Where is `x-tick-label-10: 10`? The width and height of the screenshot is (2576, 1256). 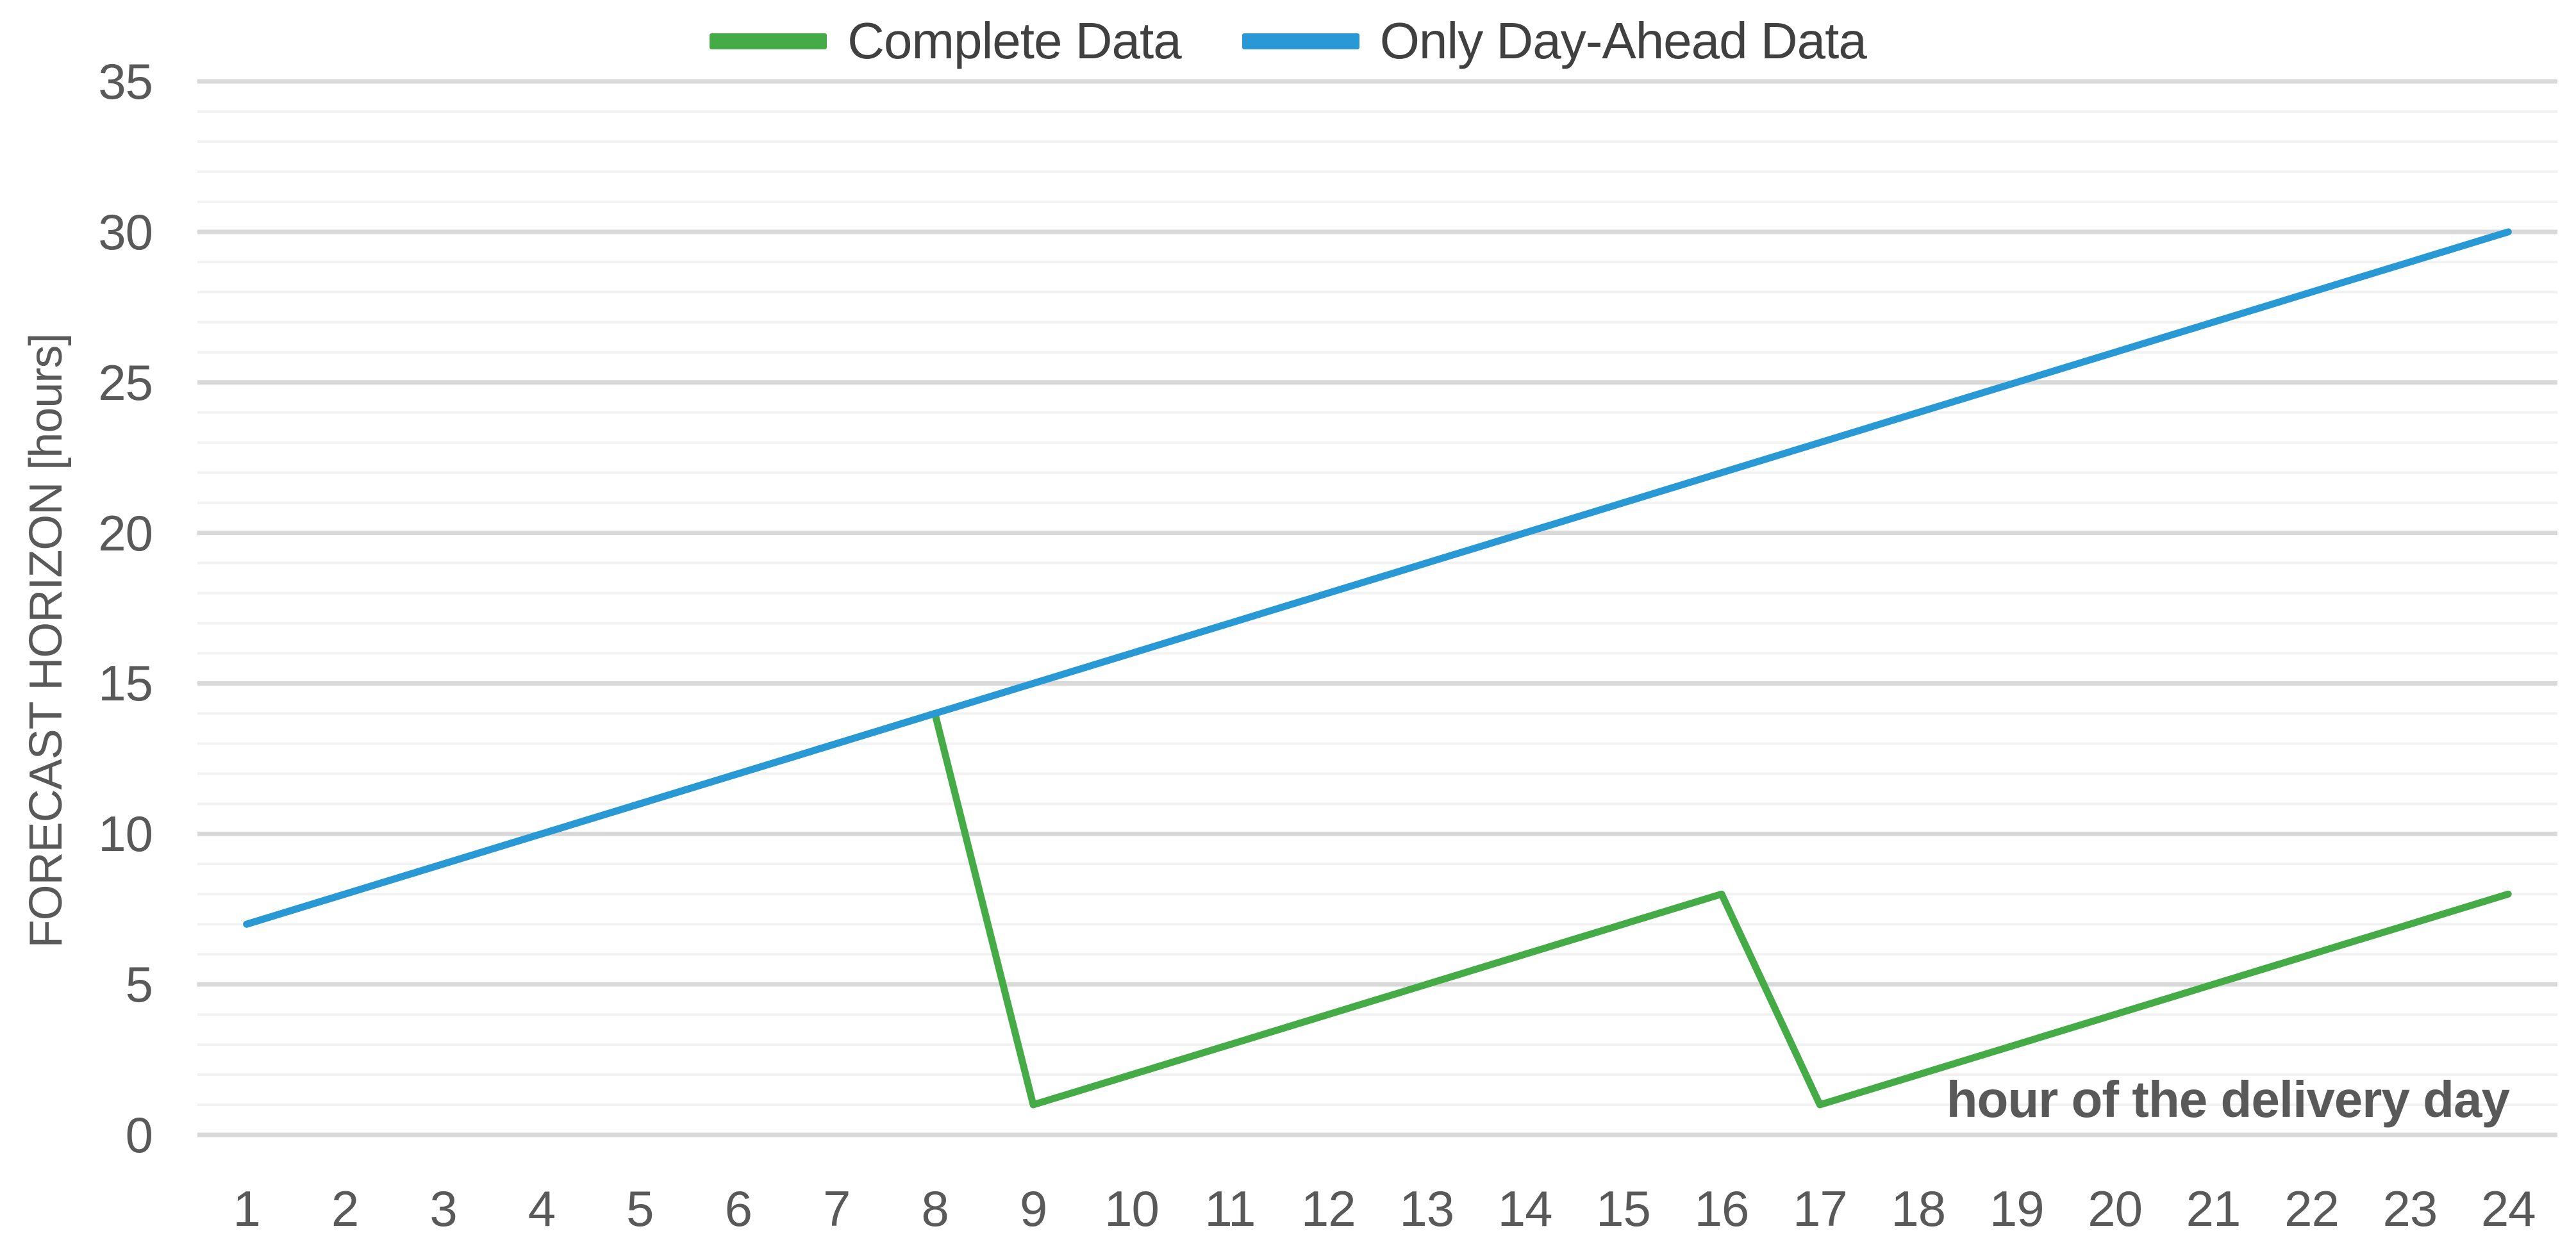 x-tick-label-10: 10 is located at coordinates (1131, 1208).